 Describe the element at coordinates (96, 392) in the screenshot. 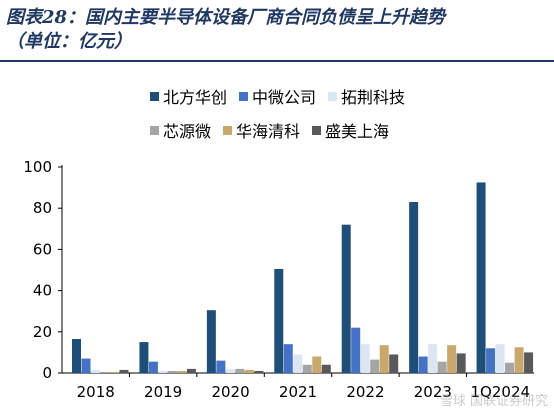

I see `x-tick-label: 2018` at that location.